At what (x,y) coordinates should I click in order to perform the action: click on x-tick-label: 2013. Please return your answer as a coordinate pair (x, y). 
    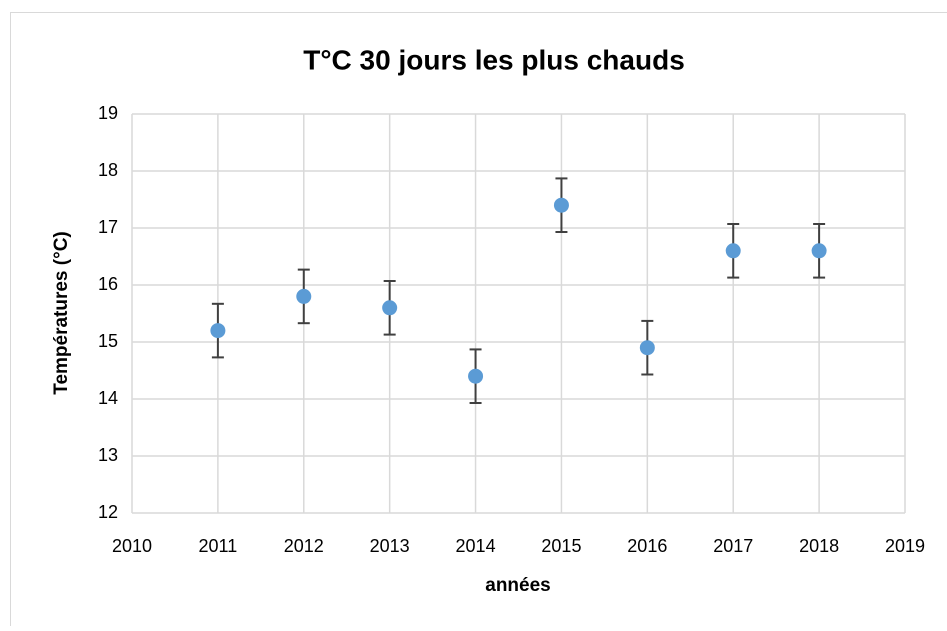
    Looking at the image, I should click on (390, 546).